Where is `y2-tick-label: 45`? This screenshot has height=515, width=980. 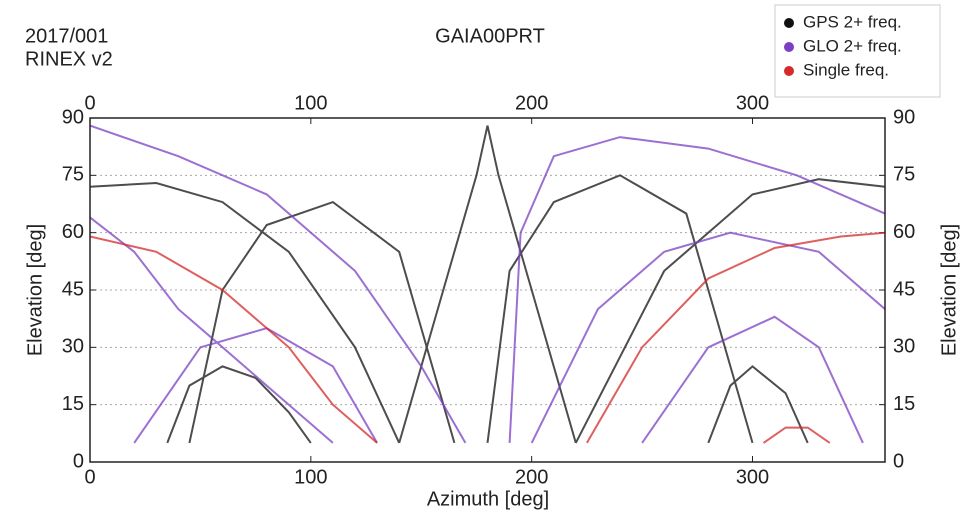 y2-tick-label: 45 is located at coordinates (904, 289).